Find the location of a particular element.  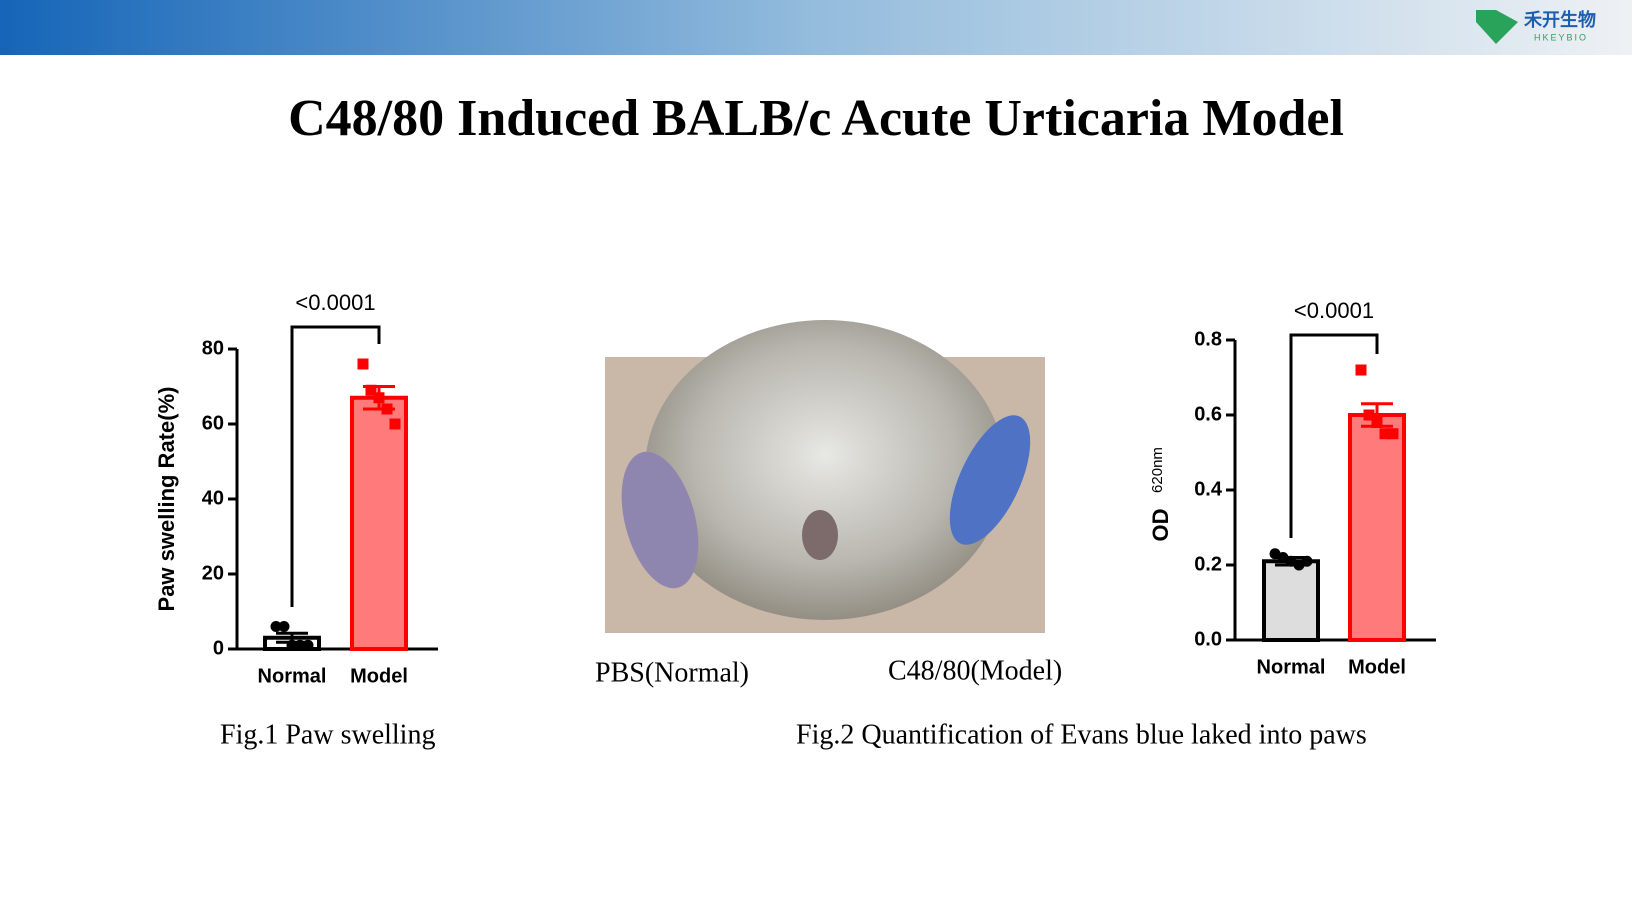

y-axis-label-sub: 620nm is located at coordinates (1157, 470).